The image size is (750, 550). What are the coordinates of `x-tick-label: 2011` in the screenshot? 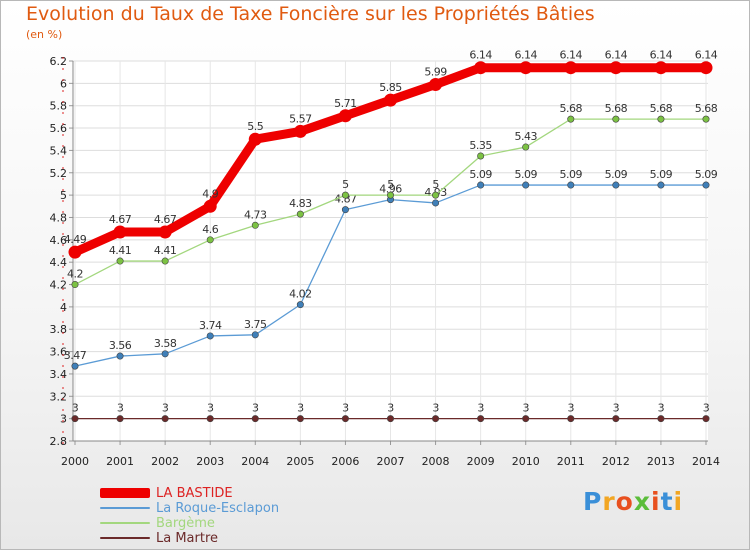 It's located at (571, 461).